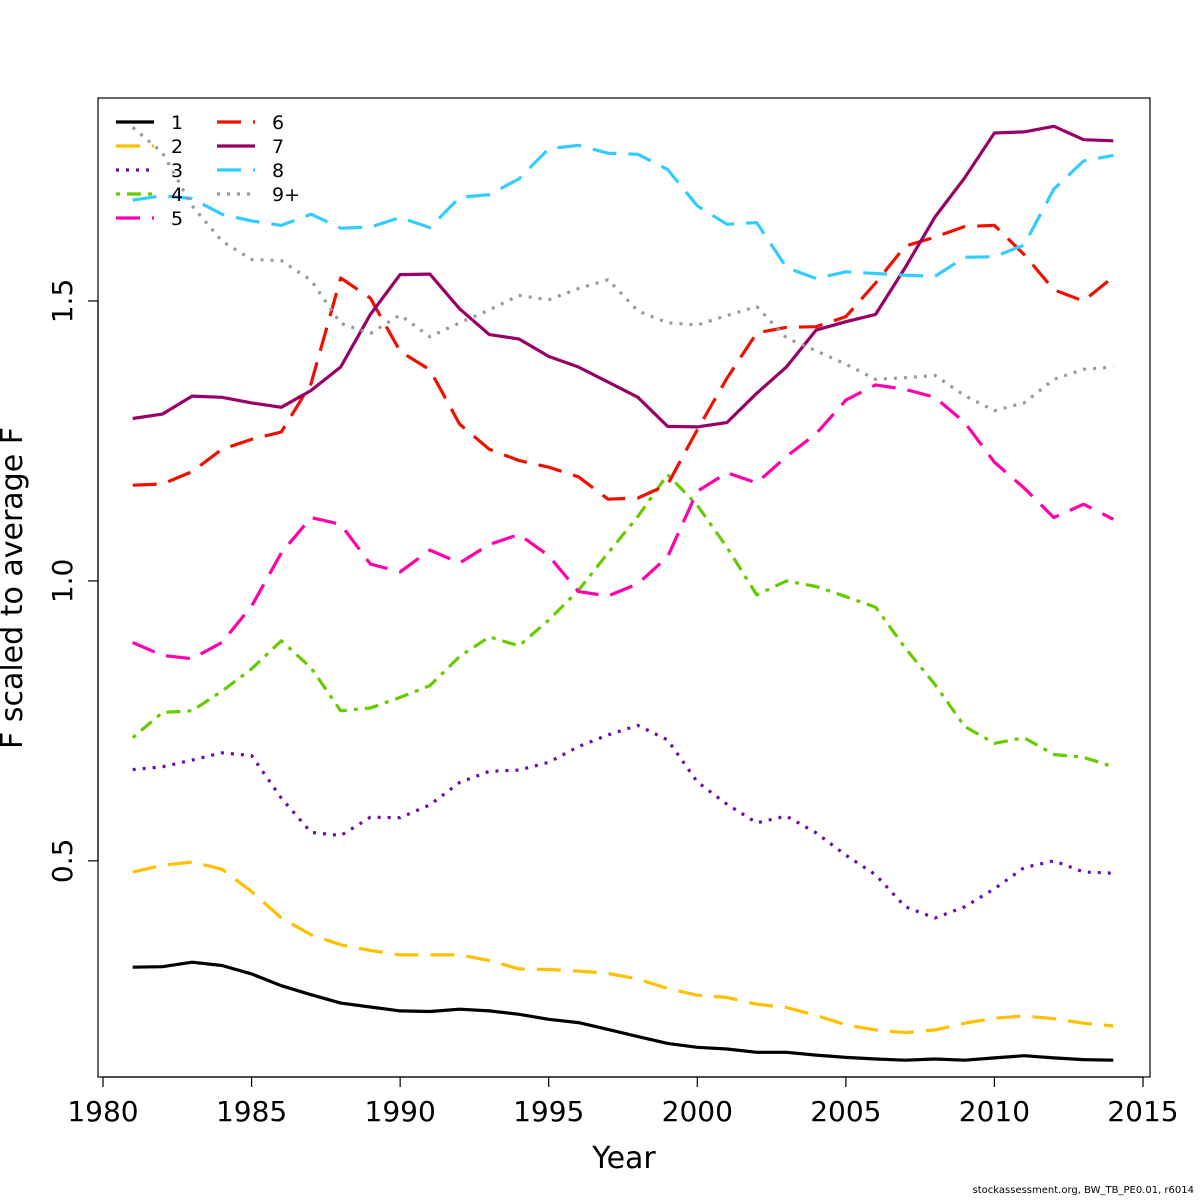 This screenshot has height=1200, width=1200. What do you see at coordinates (1142, 1111) in the screenshot?
I see `x-tick-label: 2015` at bounding box center [1142, 1111].